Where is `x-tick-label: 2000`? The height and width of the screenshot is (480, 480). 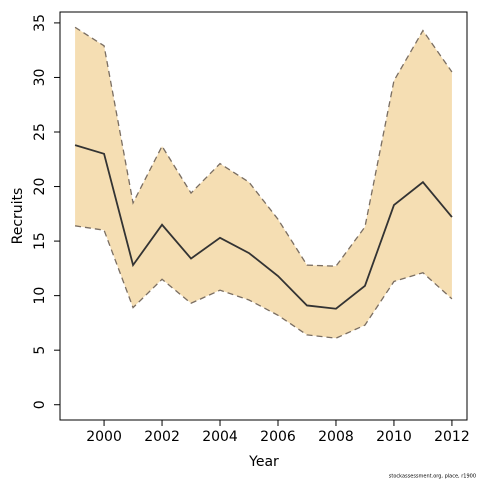
x-tick-label: 2000 is located at coordinates (104, 437).